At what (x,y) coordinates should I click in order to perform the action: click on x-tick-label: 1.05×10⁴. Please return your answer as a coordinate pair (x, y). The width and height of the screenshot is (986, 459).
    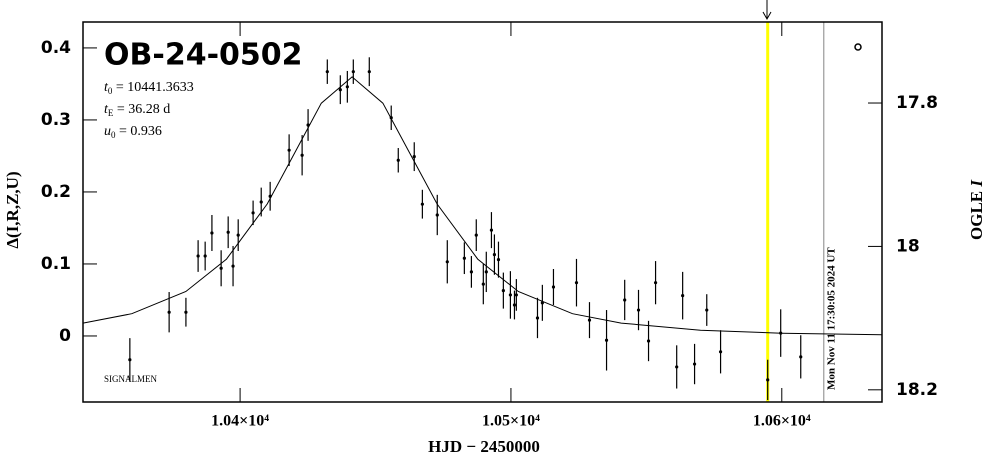
    Looking at the image, I should click on (511, 421).